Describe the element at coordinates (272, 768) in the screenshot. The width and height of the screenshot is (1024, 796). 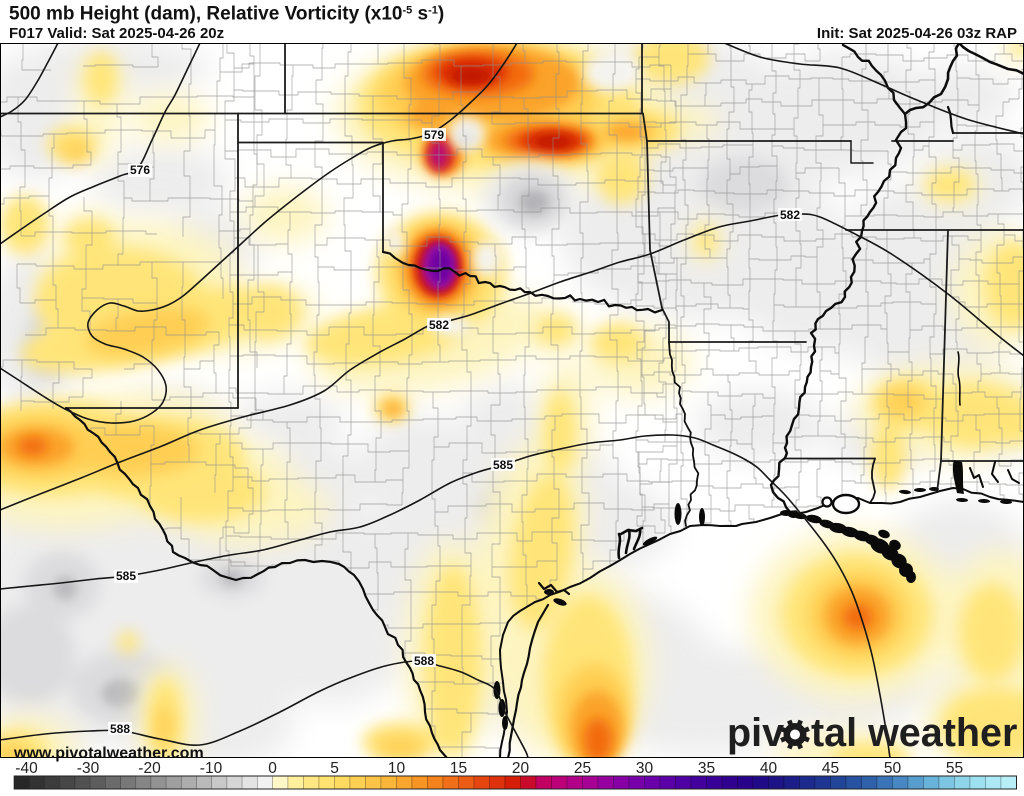
I see `svg-text: 0` at that location.